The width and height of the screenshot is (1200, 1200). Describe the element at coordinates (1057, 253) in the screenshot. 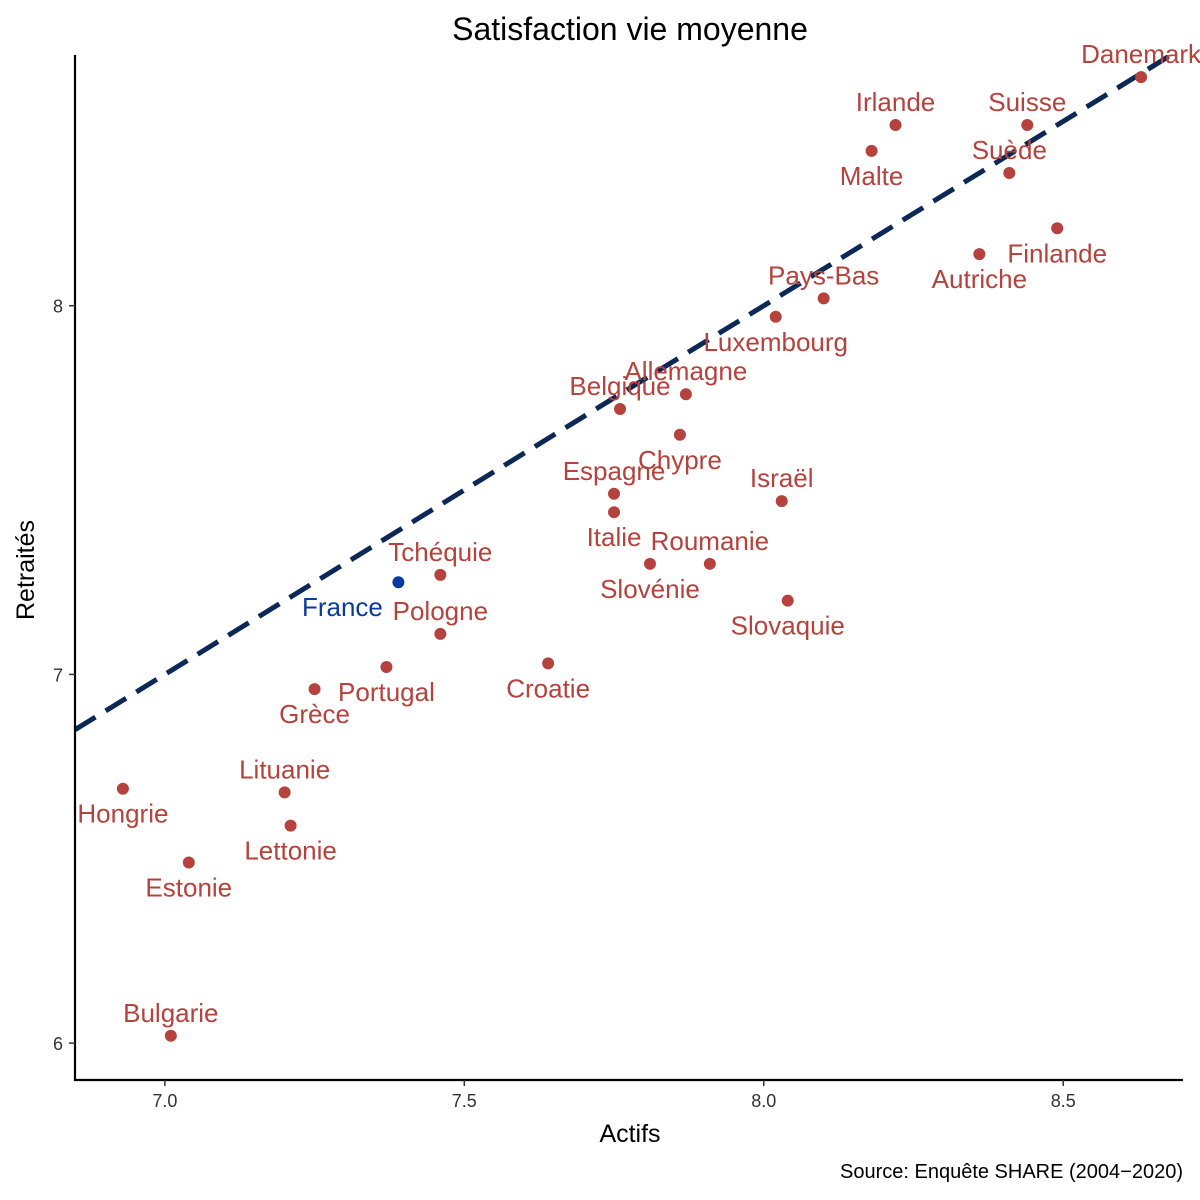

I see `point-label-finlande: Finlande` at that location.